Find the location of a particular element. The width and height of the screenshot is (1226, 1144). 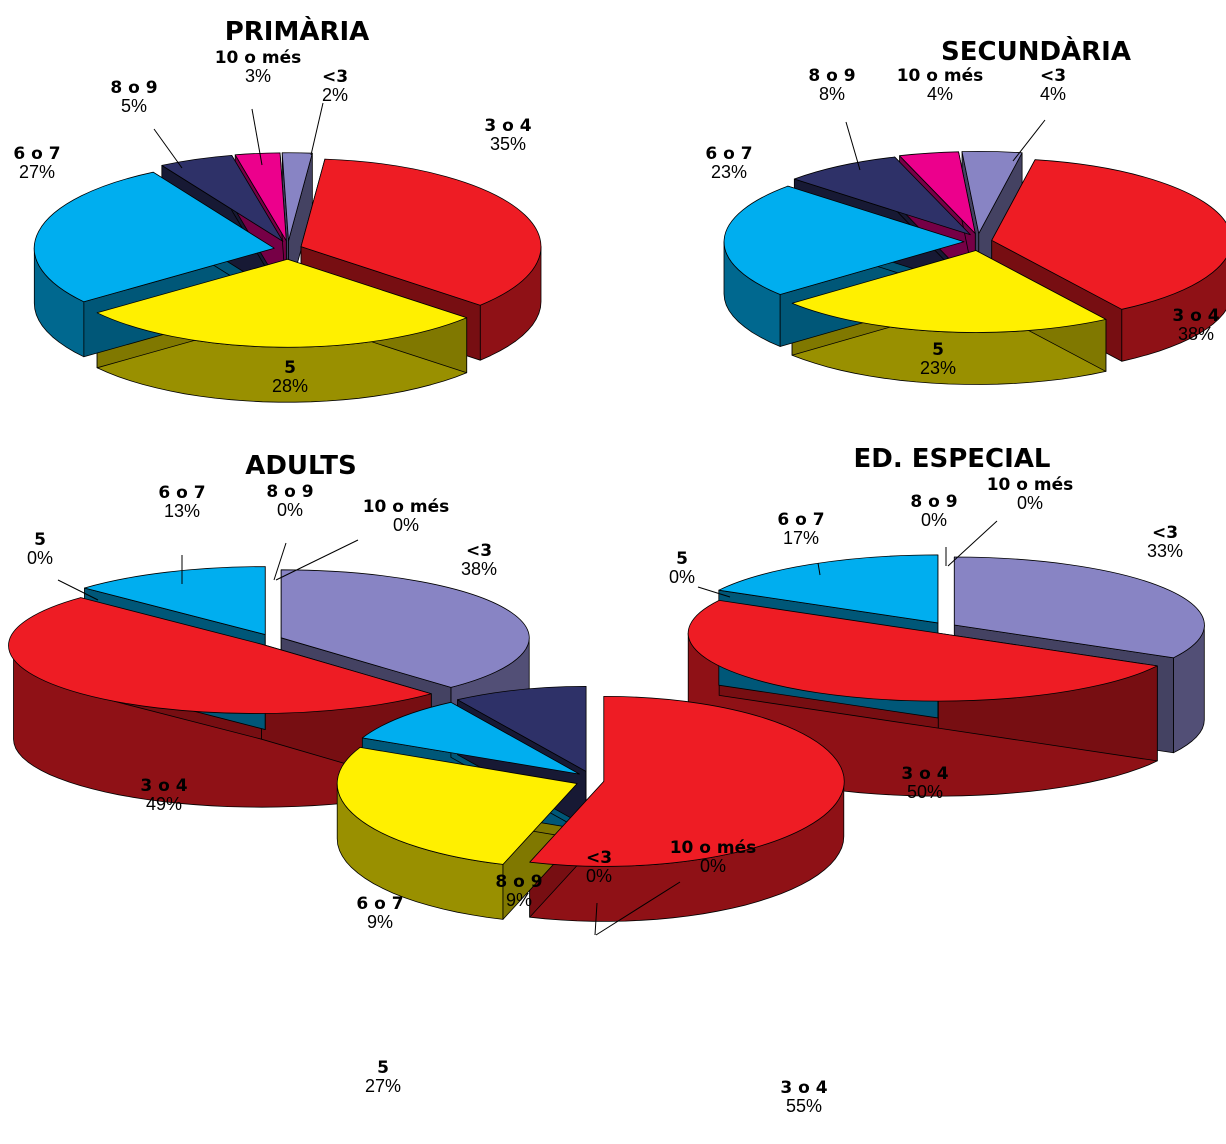

percent-label: 55% is located at coordinates (804, 1106).